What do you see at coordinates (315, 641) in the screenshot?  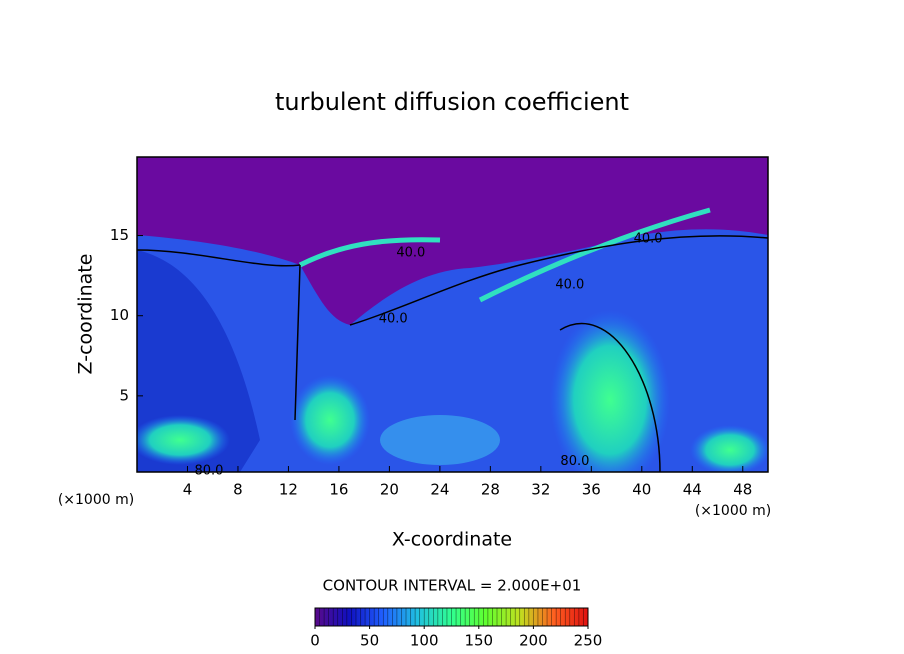 I see `colorbar-tick-label: 0` at bounding box center [315, 641].